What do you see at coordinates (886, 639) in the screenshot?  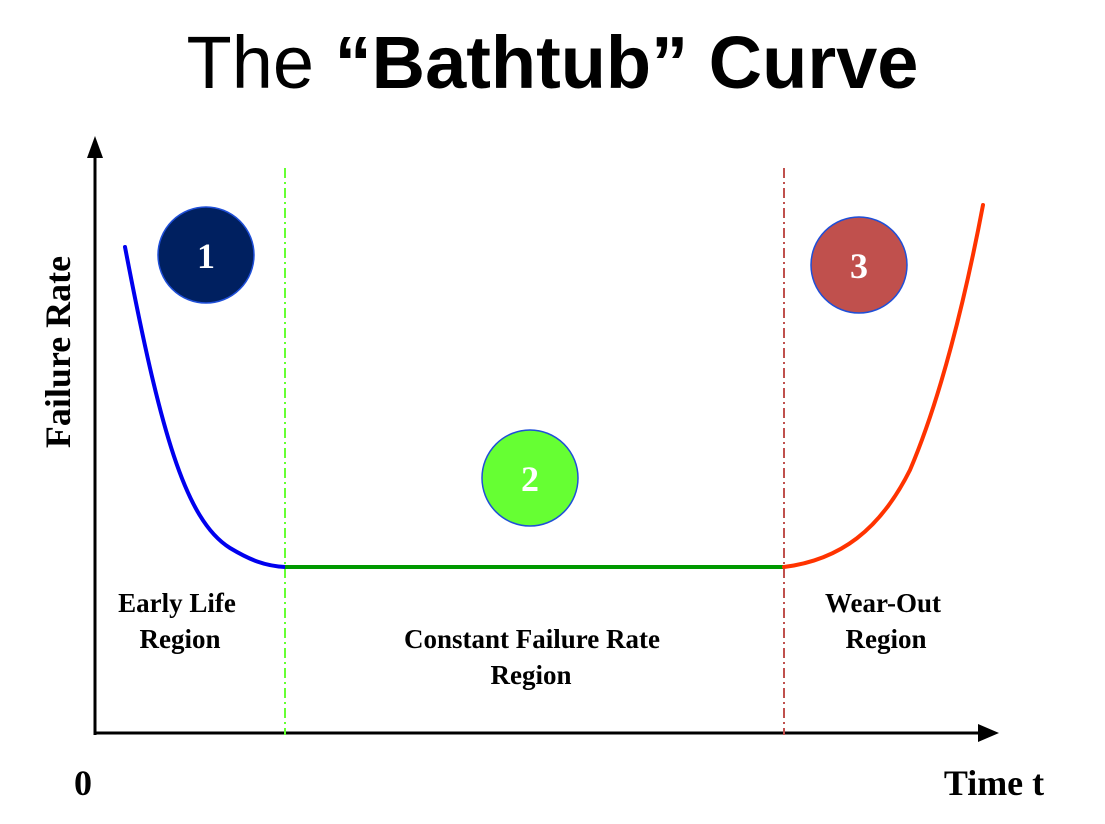 I see `wear-out-label-line-2: Region` at bounding box center [886, 639].